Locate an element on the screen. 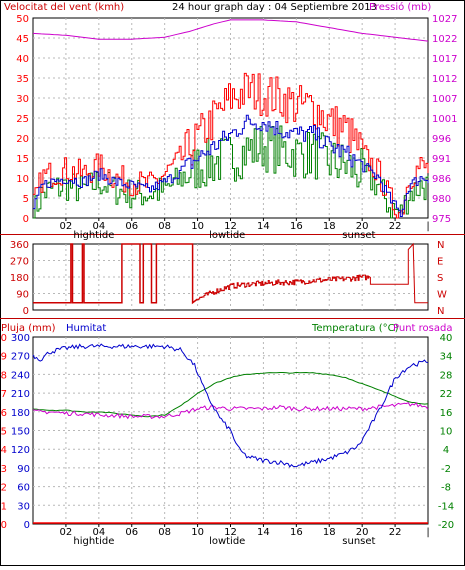  humidity-ytick-180: 180 is located at coordinates (20, 413).